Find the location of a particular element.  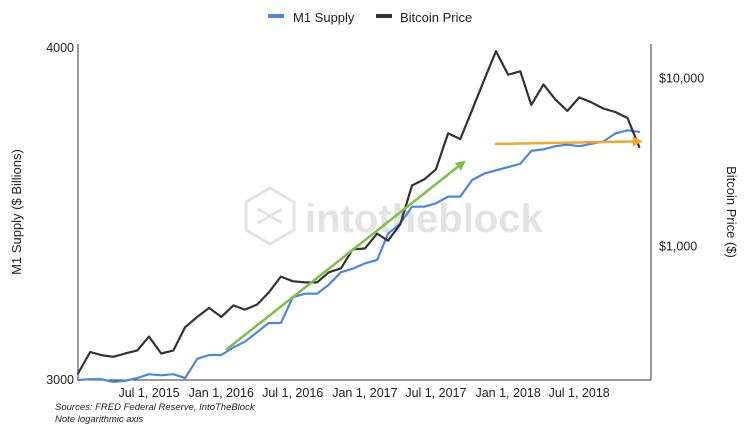

log-axis-note: Note logarithmic axis is located at coordinates (99, 419).